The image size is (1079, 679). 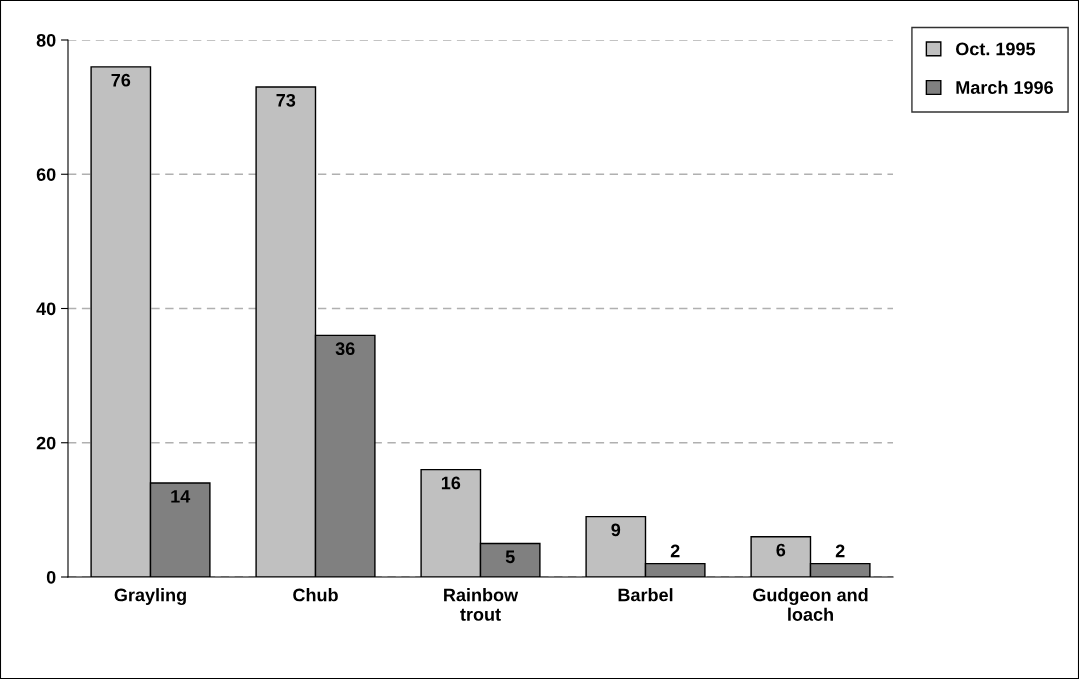 What do you see at coordinates (46, 174) in the screenshot?
I see `y-tick-label: 60` at bounding box center [46, 174].